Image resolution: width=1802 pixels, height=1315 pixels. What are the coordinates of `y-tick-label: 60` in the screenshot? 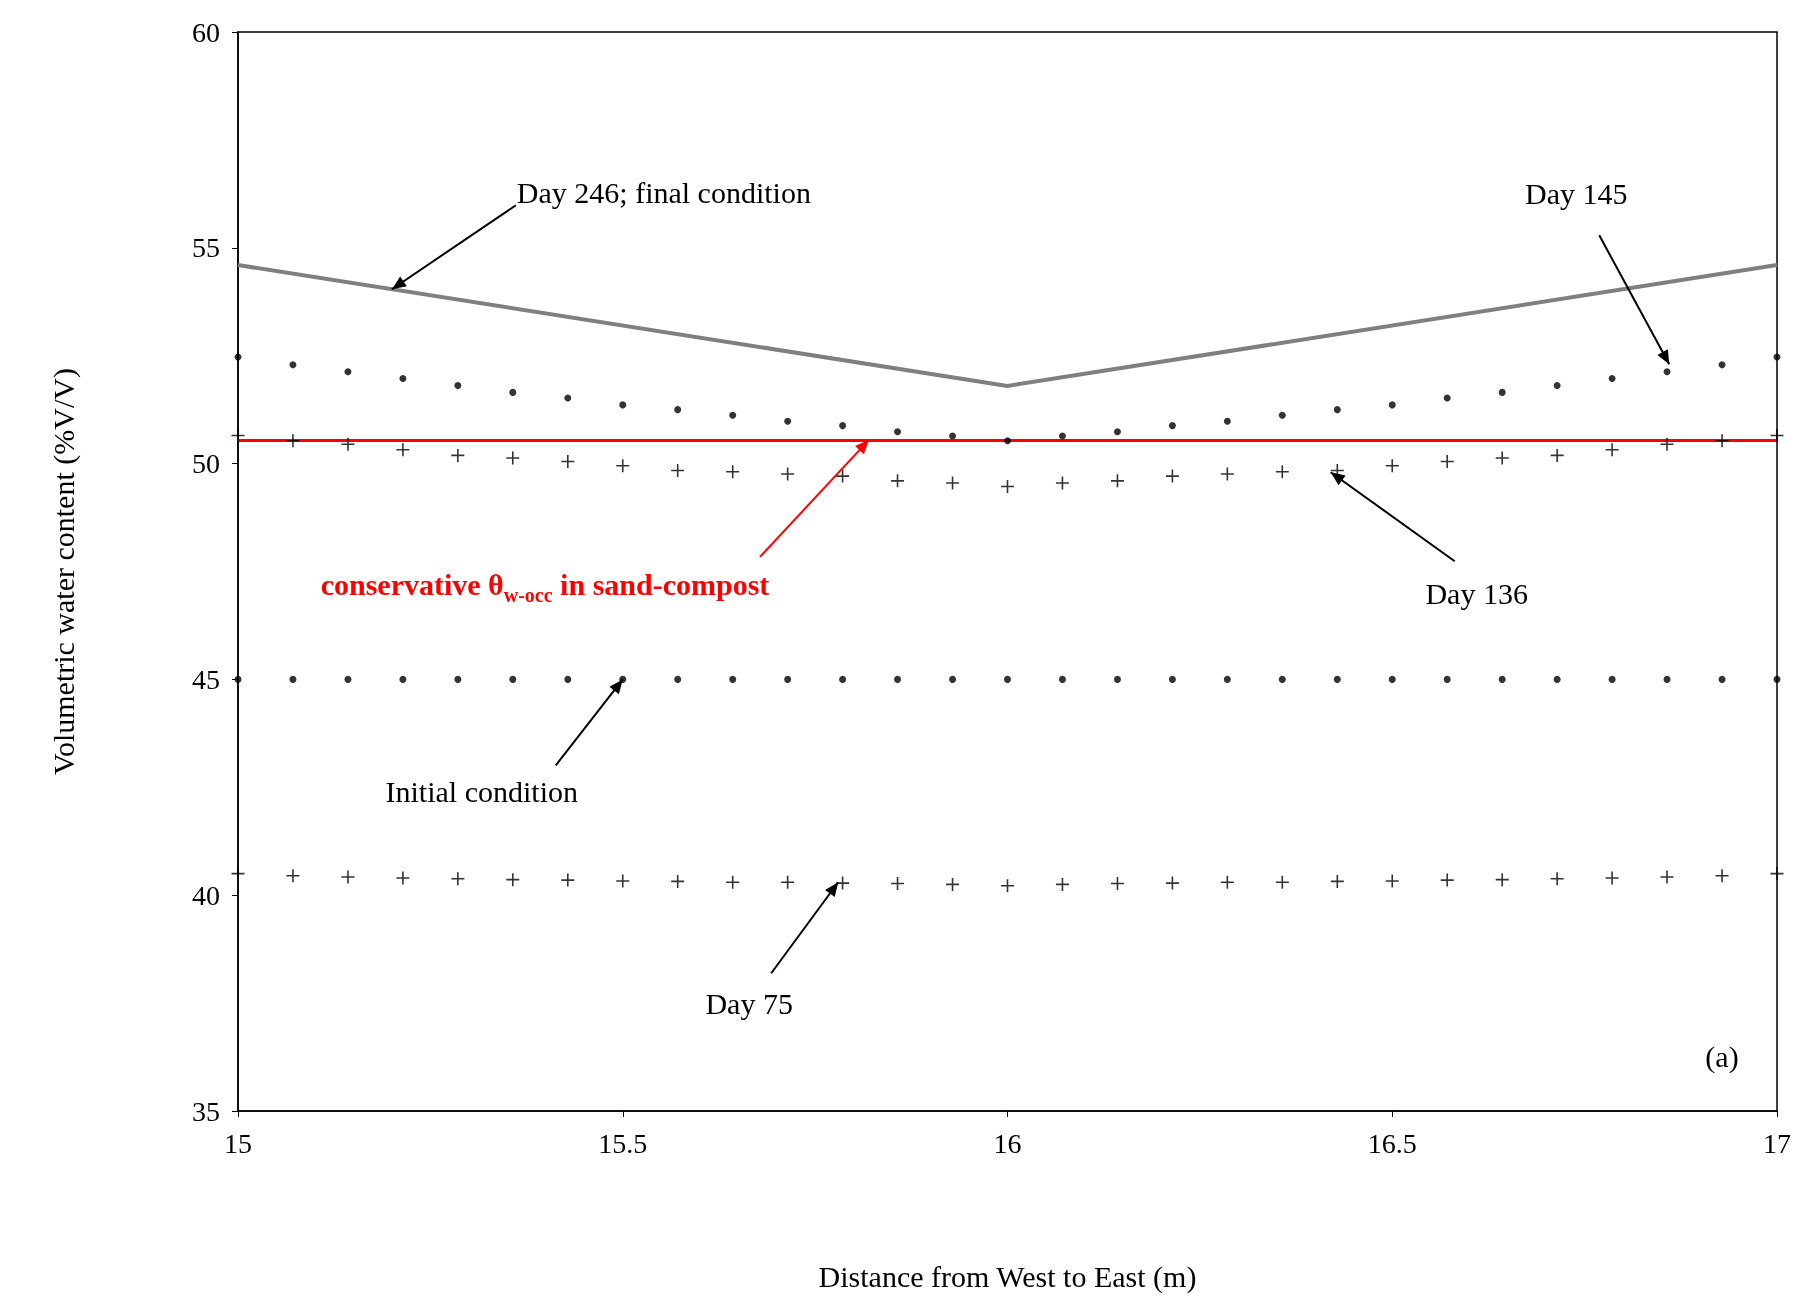 It's located at (206, 32).